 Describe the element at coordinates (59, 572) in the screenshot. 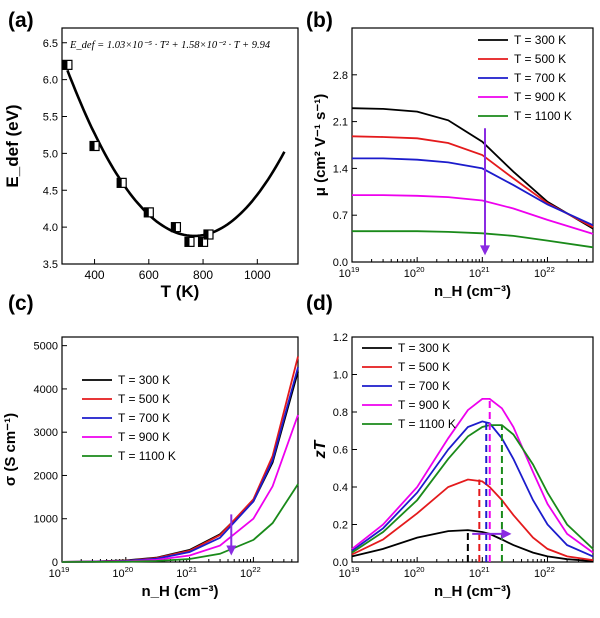

I see `panel-c-xtick-label: 1019` at that location.